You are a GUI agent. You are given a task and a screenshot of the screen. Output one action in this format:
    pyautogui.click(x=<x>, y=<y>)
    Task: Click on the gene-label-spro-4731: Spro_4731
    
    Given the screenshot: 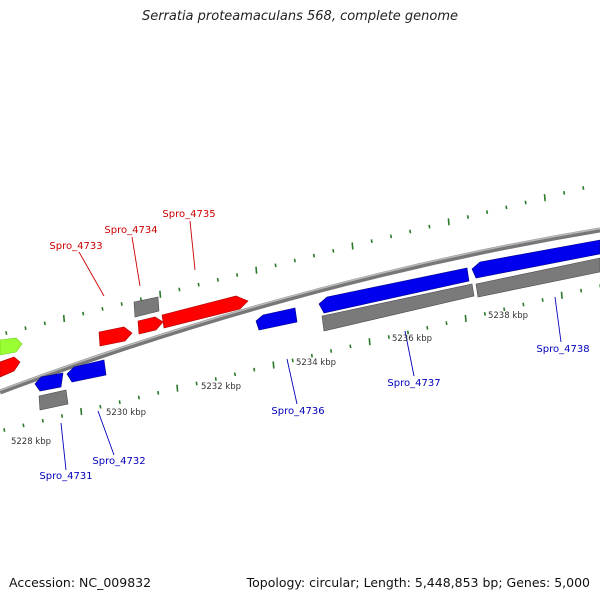 What is the action you would take?
    pyautogui.click(x=65, y=476)
    